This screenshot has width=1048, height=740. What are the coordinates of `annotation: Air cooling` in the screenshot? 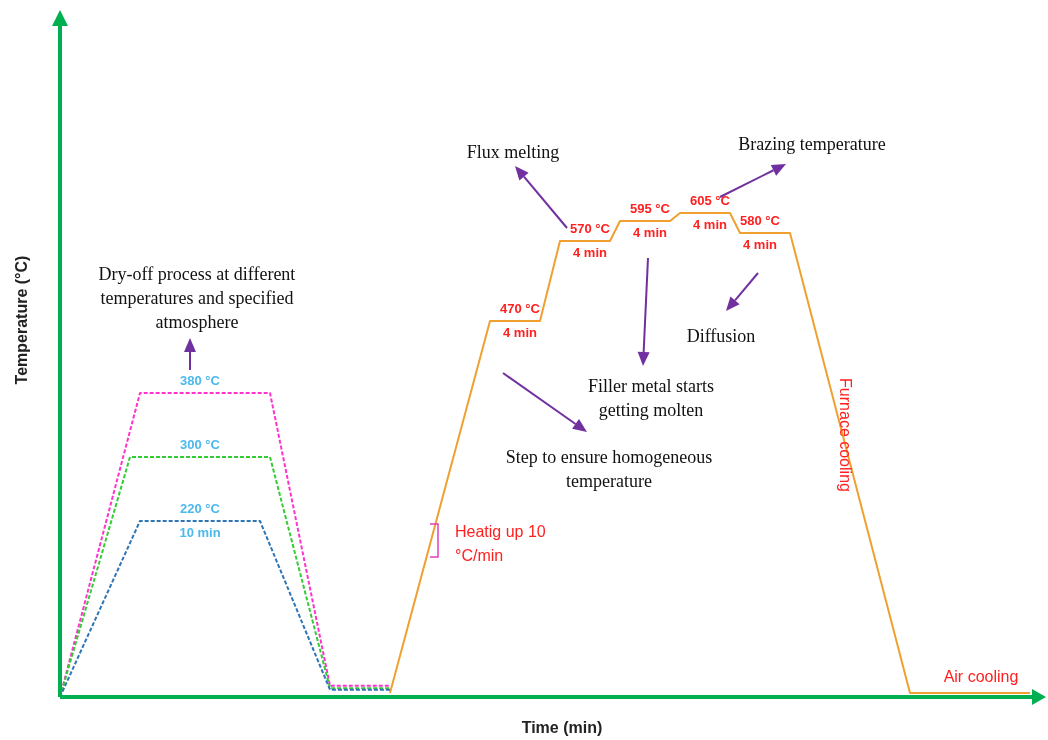 It's located at (981, 677).